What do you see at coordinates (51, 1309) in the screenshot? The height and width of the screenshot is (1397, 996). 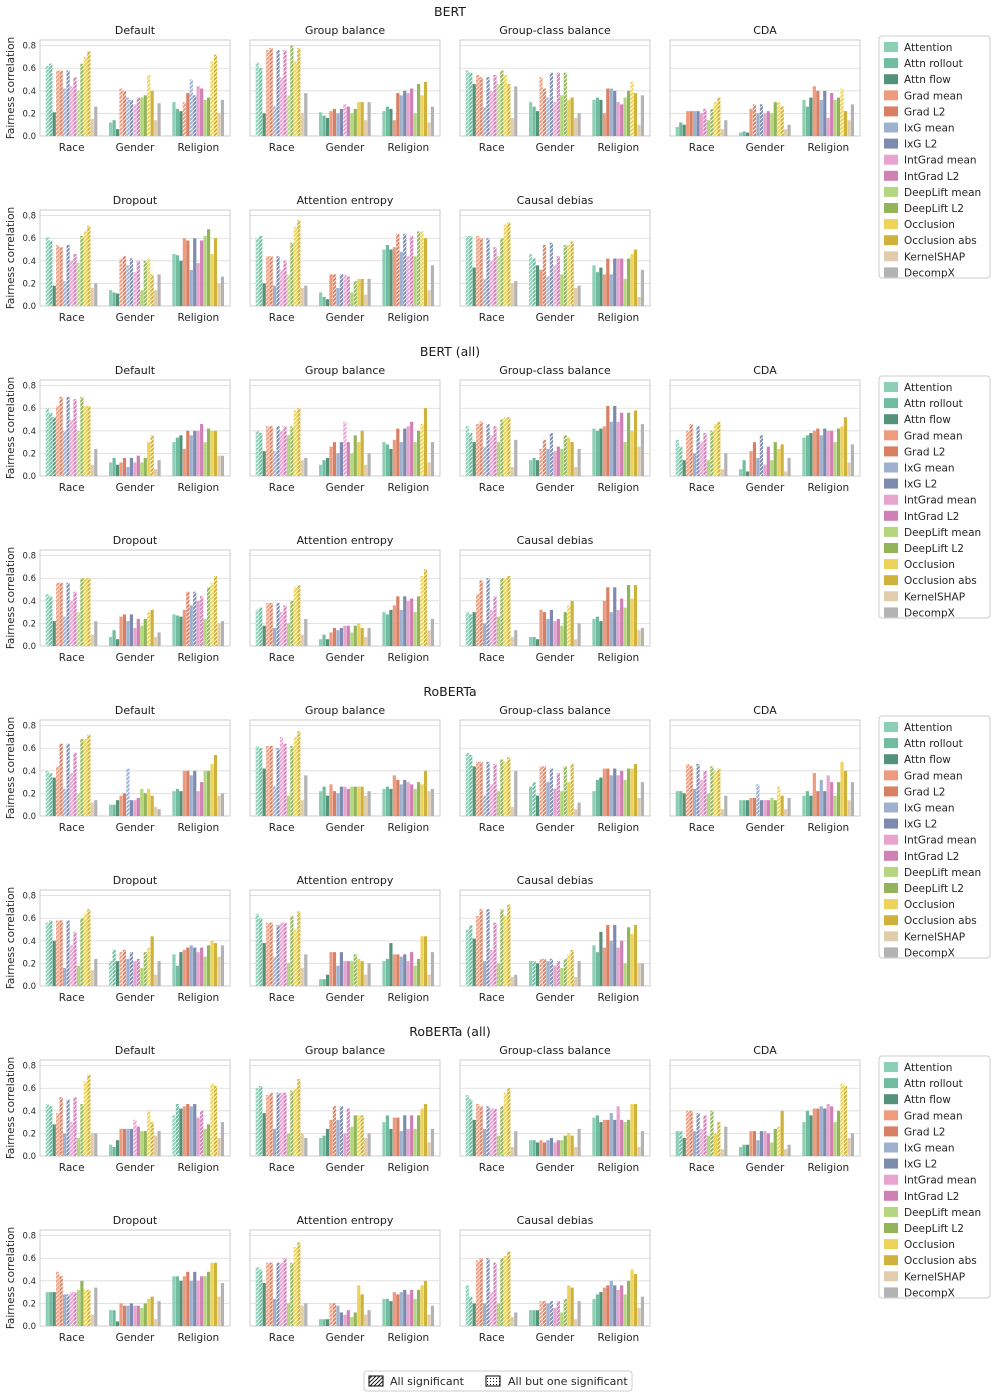 I see `bar-attn-rollout-race` at bounding box center [51, 1309].